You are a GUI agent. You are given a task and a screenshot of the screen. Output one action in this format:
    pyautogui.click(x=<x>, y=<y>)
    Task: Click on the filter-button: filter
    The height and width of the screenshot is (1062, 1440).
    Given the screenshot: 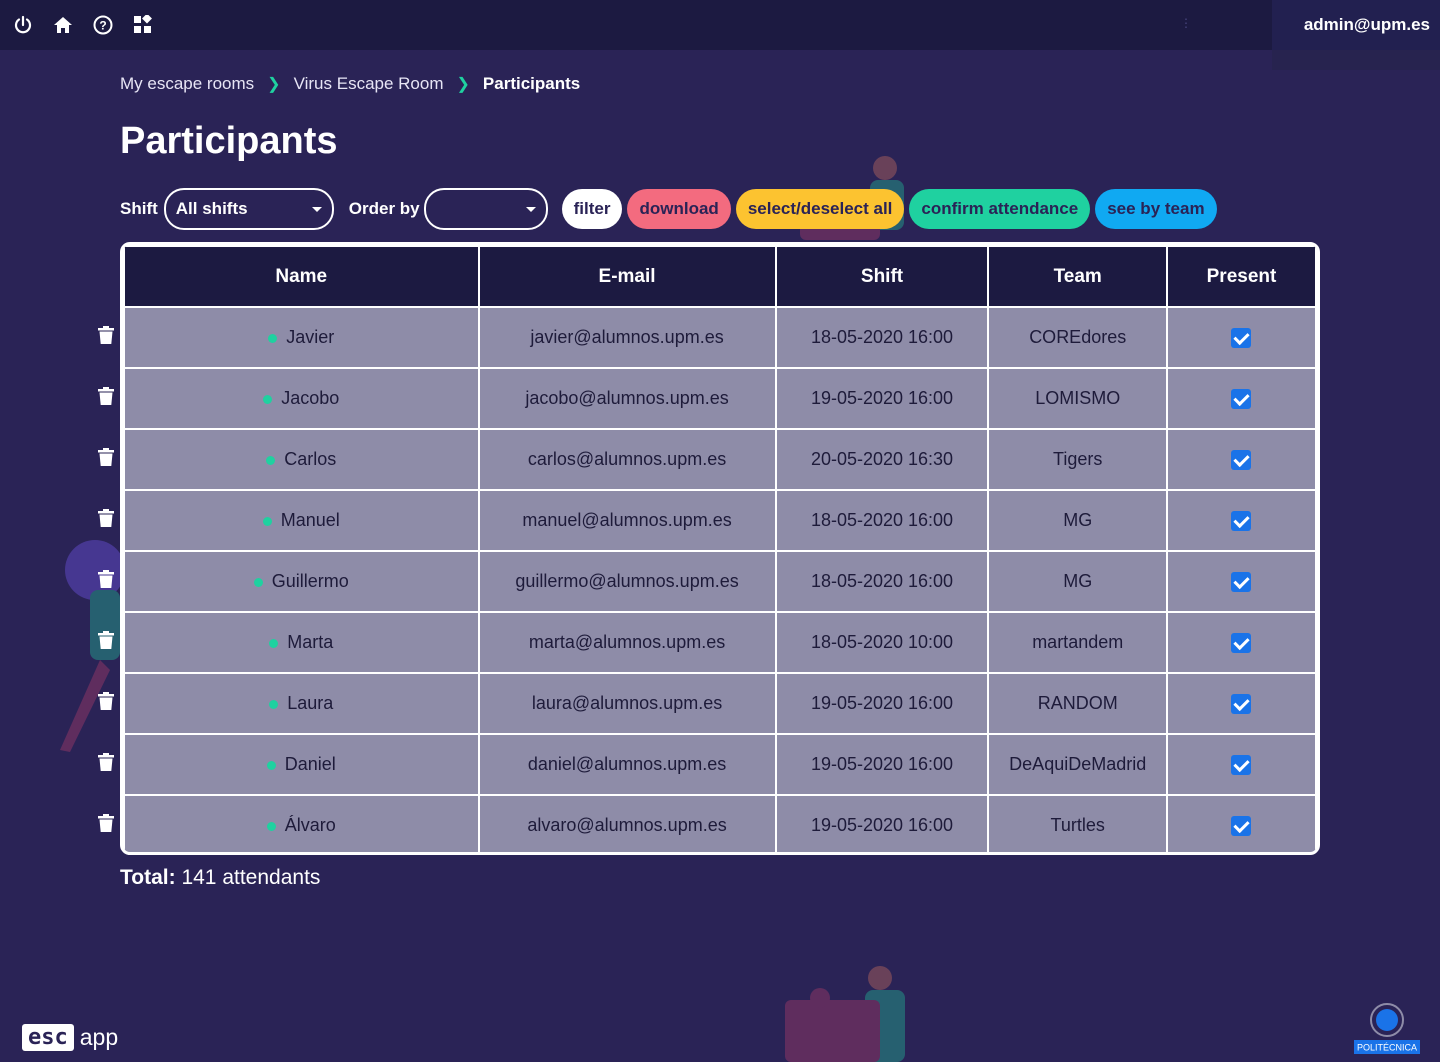 What is the action you would take?
    pyautogui.click(x=592, y=209)
    